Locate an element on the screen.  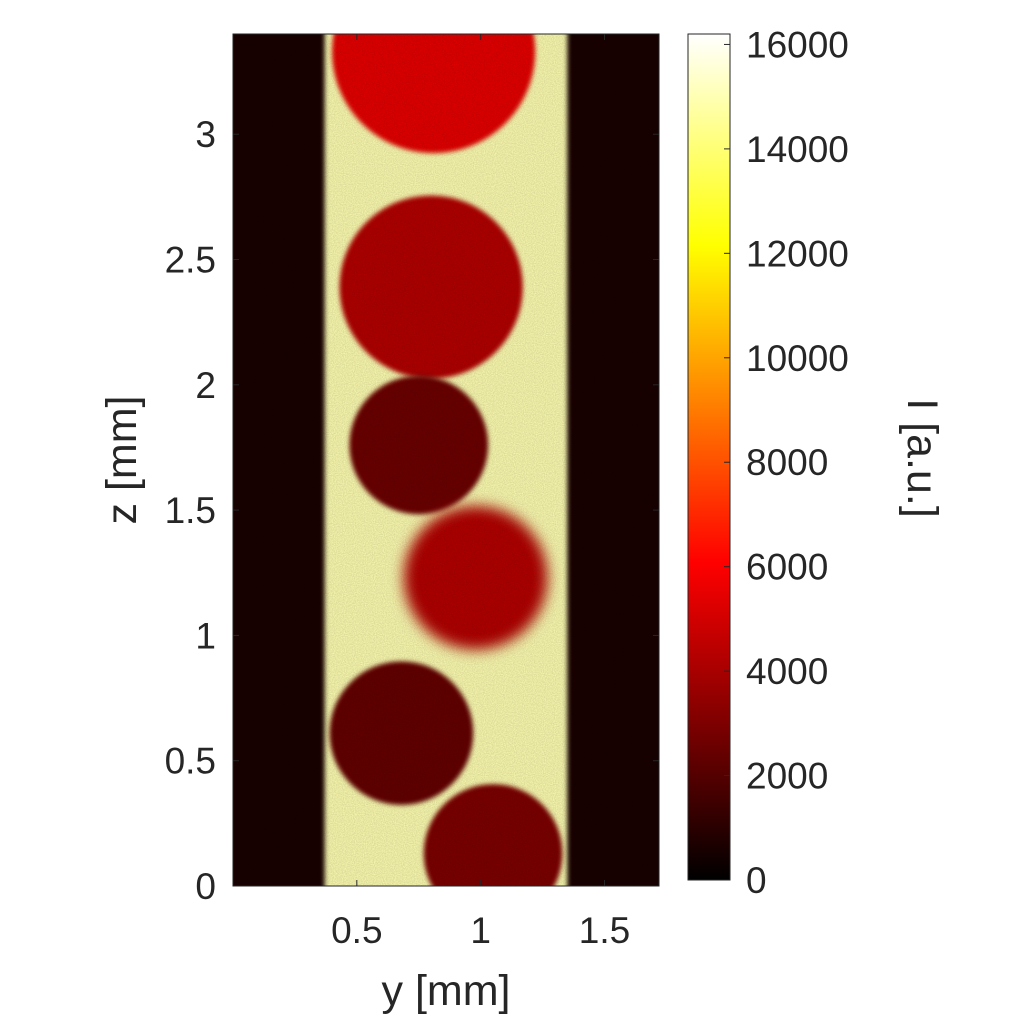
y-tick-label: 0 is located at coordinates (205, 886).